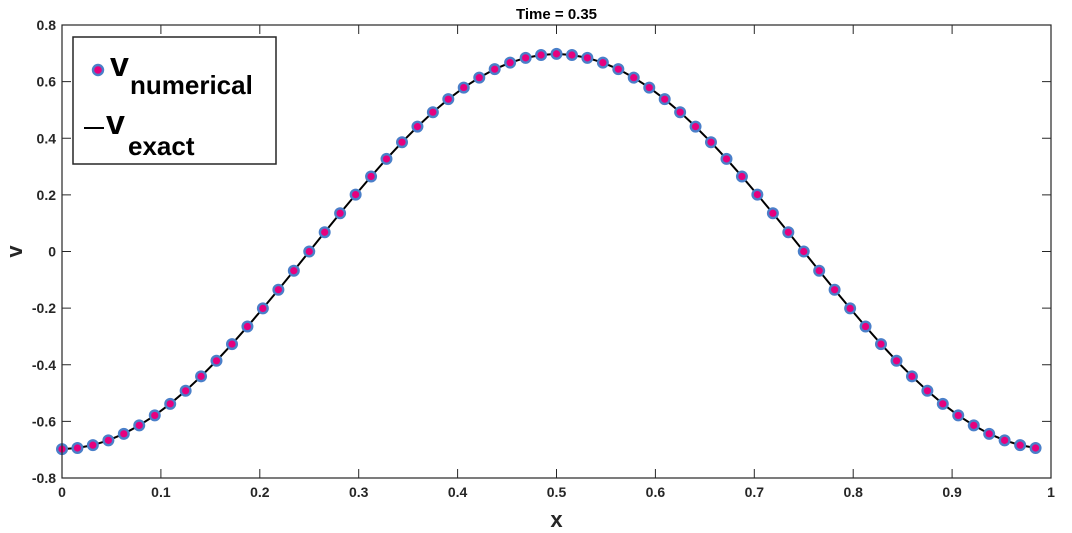 Image resolution: width=1072 pixels, height=533 pixels. What do you see at coordinates (260, 492) in the screenshot?
I see `x-tick-label: 0.2` at bounding box center [260, 492].